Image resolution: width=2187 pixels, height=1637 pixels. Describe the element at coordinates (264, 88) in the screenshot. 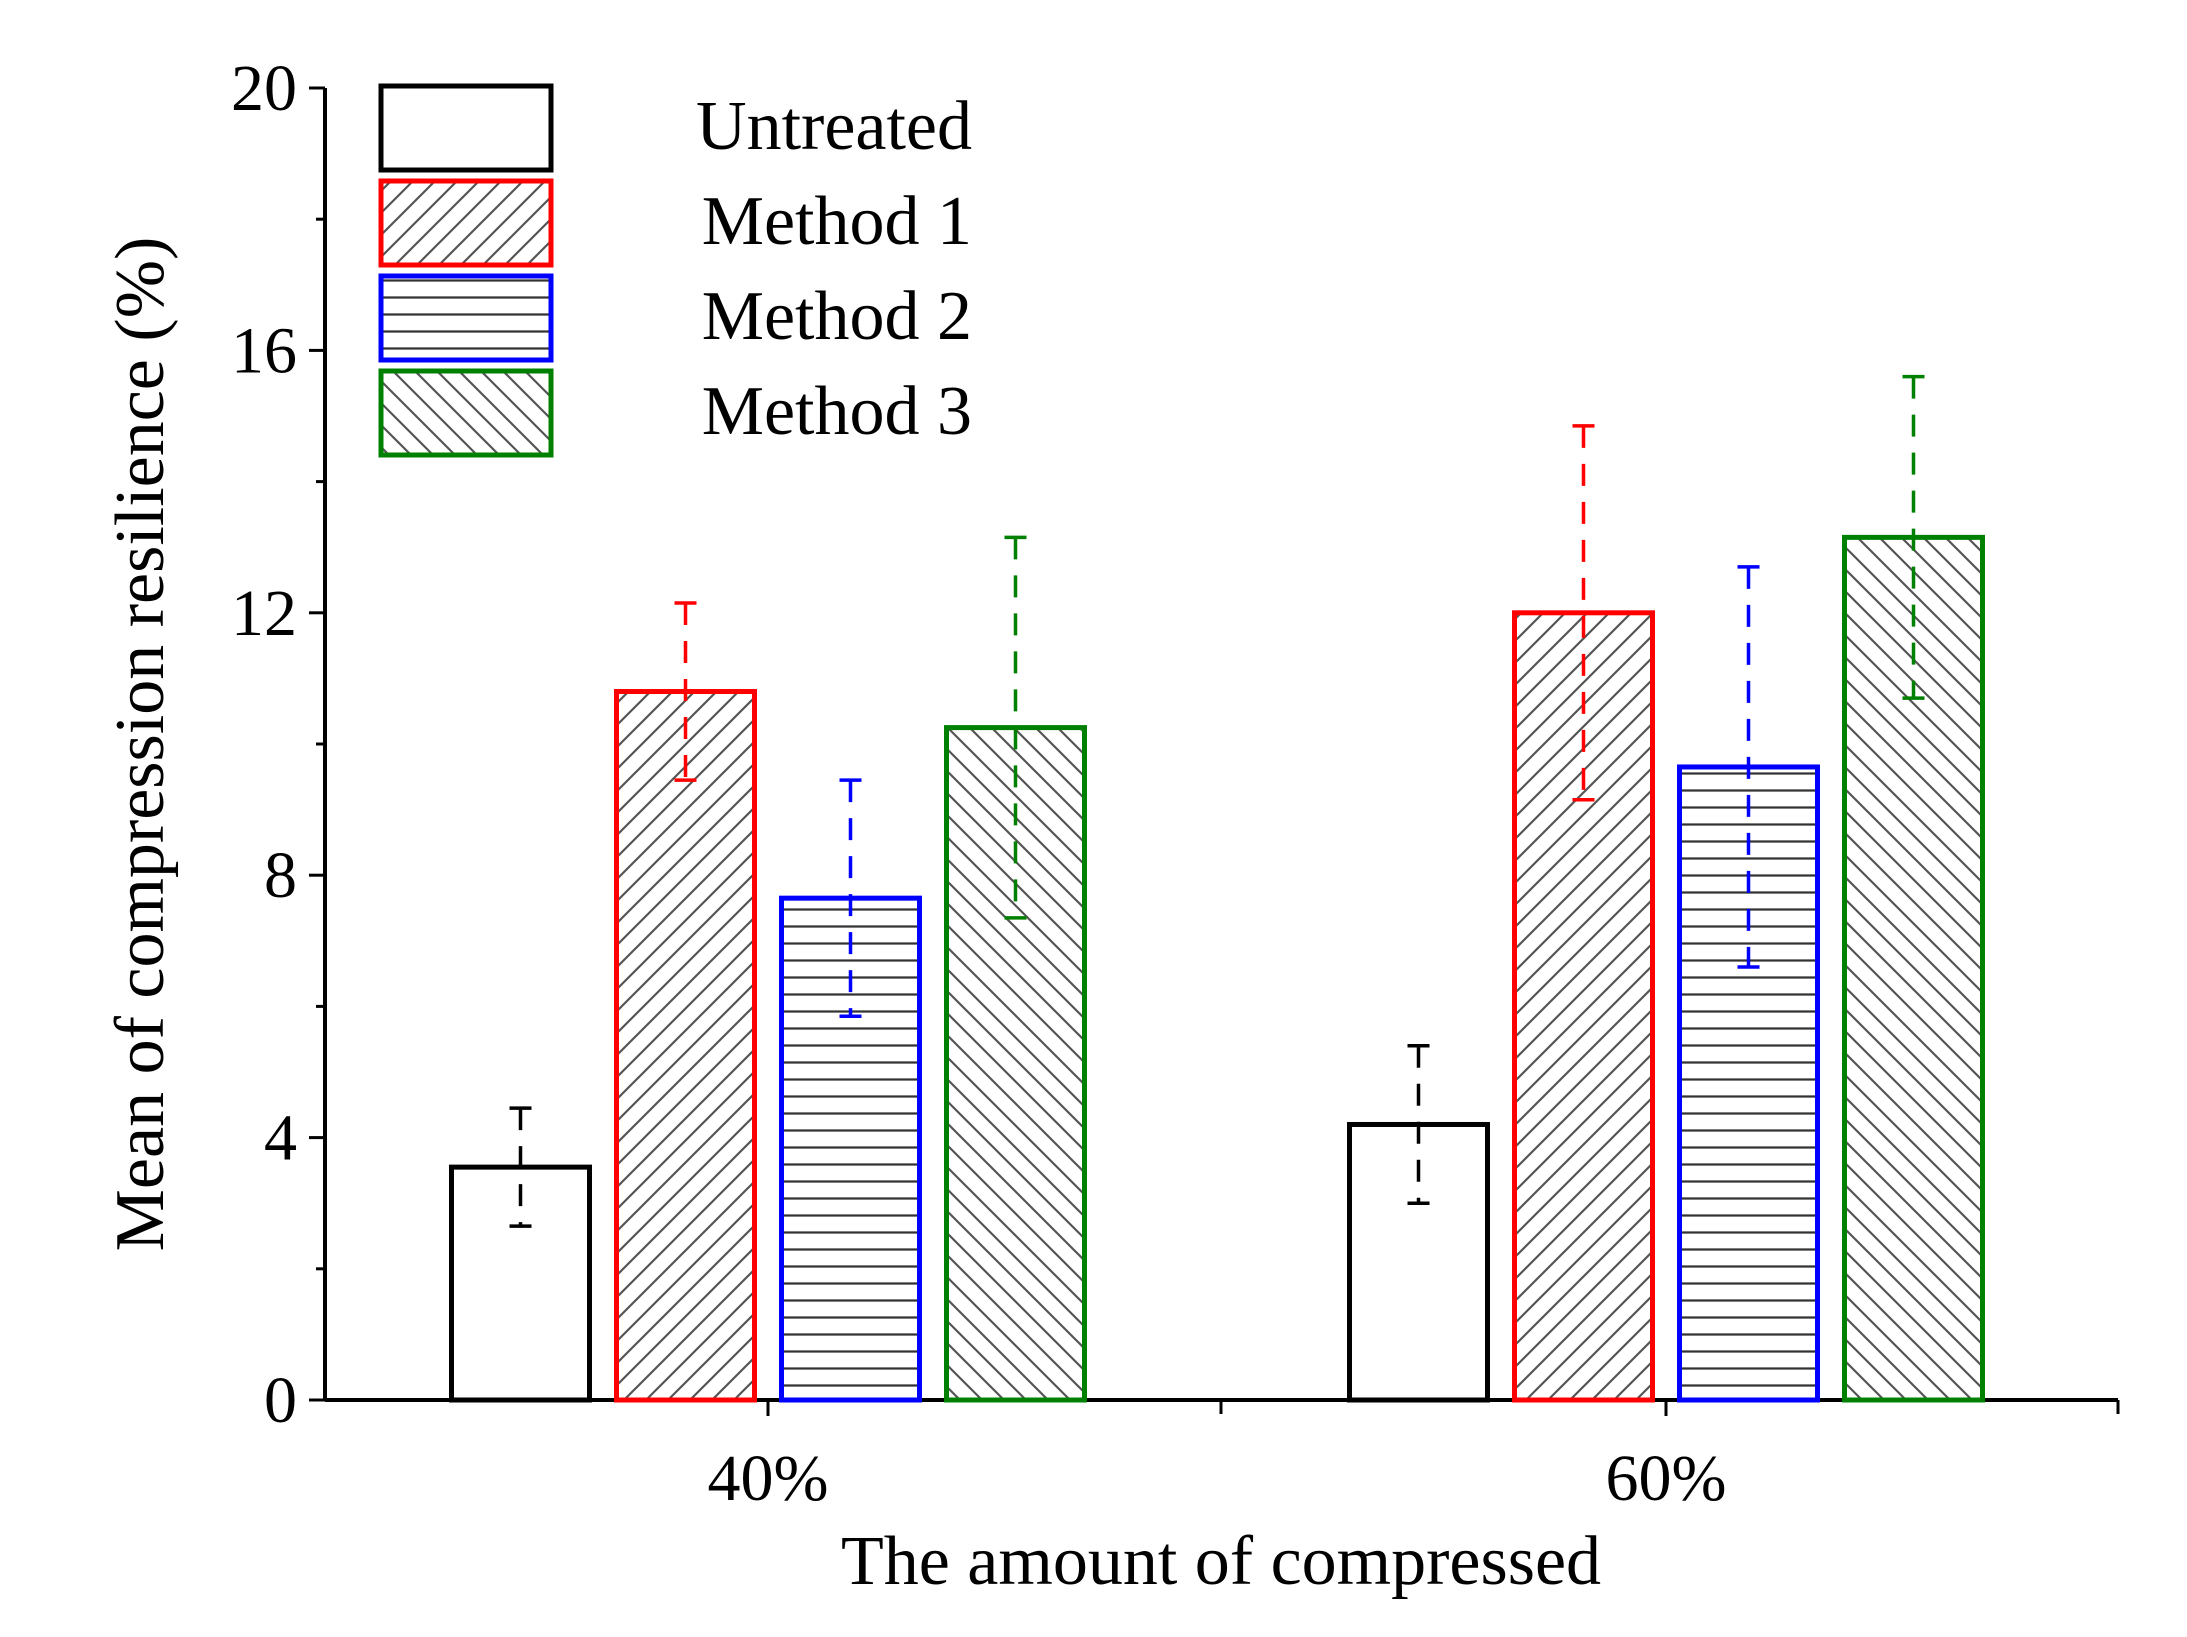

I see `y-tick-label: 20` at that location.